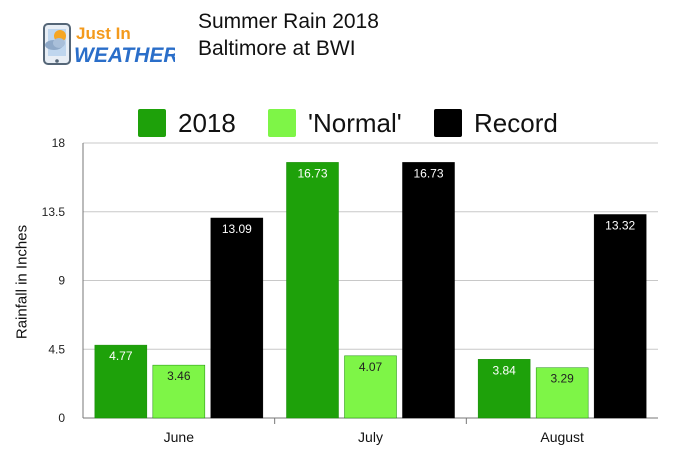  What do you see at coordinates (124, 55) in the screenshot?
I see `logo-text-bottom: WEATHER` at bounding box center [124, 55].